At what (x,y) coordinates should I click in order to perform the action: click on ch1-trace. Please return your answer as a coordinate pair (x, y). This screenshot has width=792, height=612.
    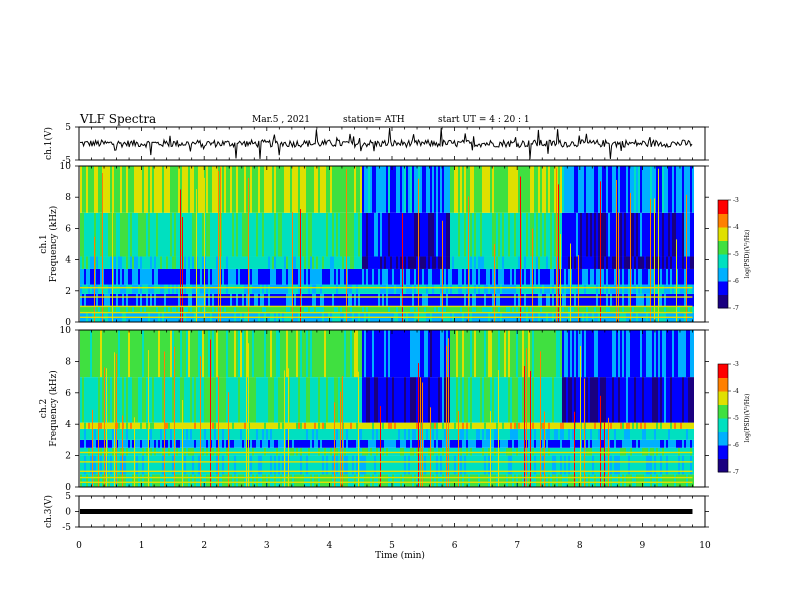
    Looking at the image, I should click on (386, 143).